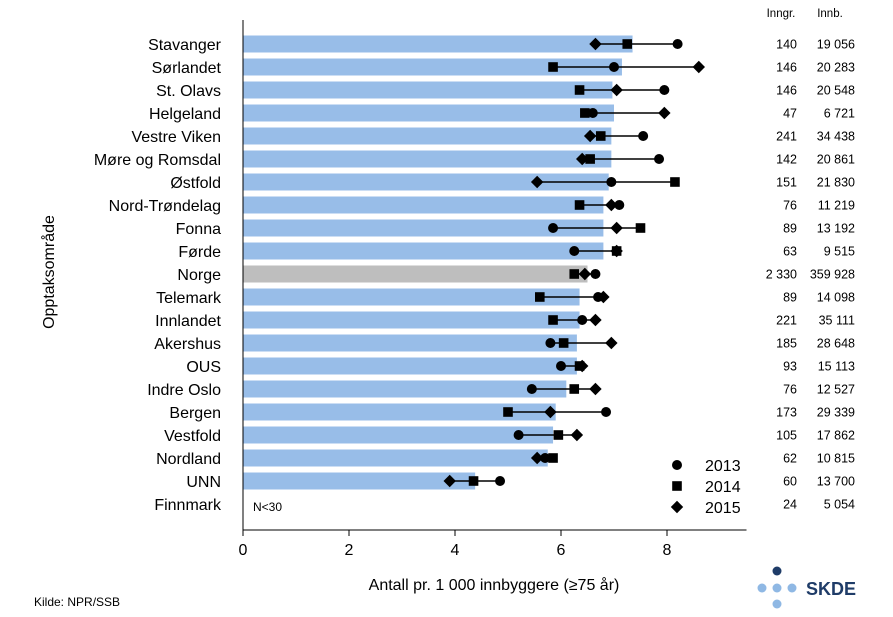 The image size is (893, 617). What do you see at coordinates (195, 183) in the screenshot?
I see `region-label-ostfold: Østfold` at bounding box center [195, 183].